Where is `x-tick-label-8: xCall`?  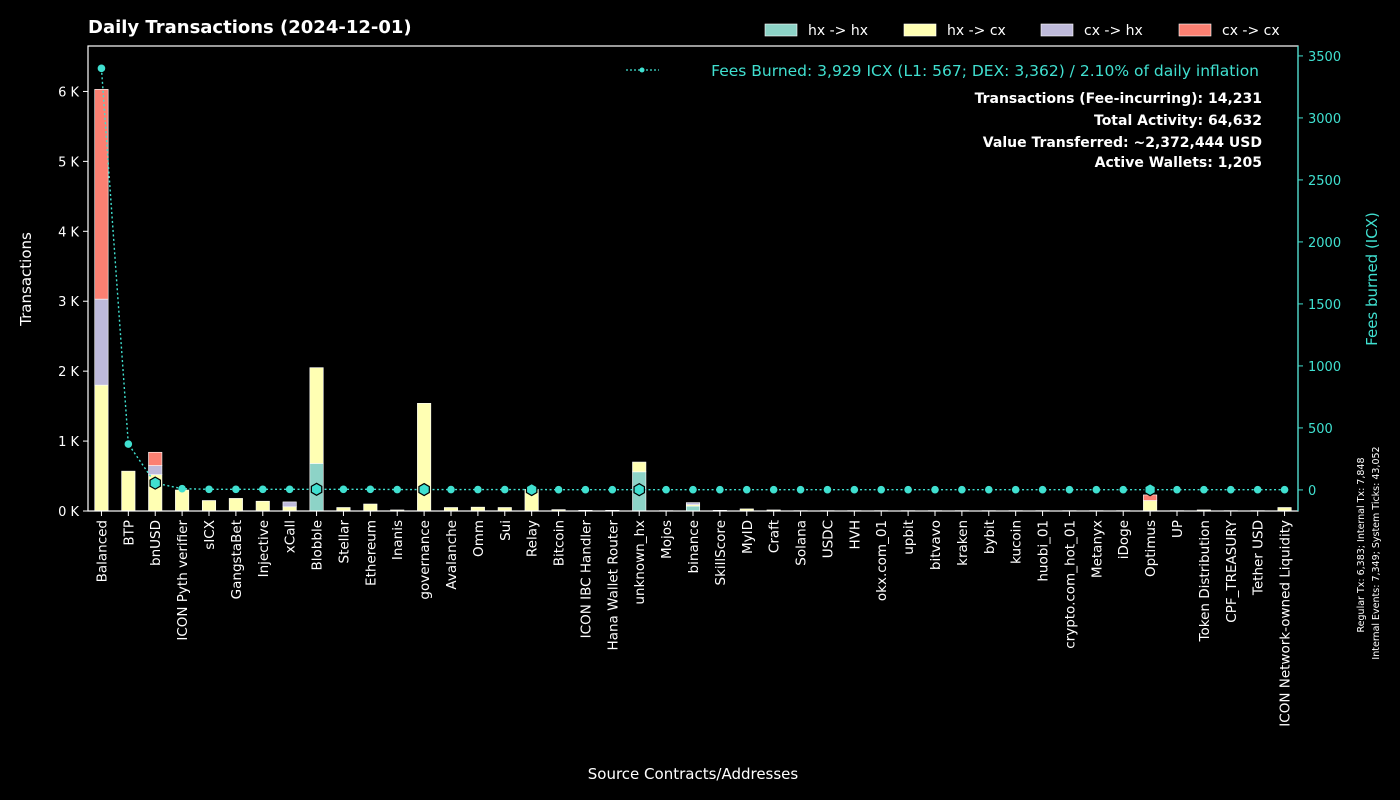 x-tick-label-8: xCall is located at coordinates (291, 536).